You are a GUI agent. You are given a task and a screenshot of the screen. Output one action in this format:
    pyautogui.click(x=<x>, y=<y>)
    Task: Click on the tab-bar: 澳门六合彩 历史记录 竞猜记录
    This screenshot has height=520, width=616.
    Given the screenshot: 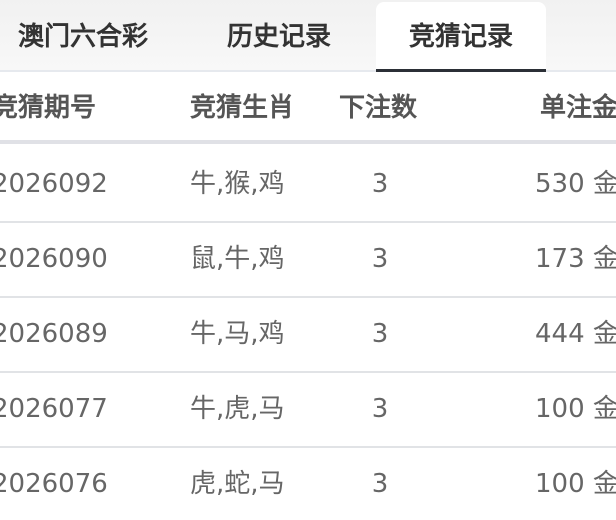 What is the action you would take?
    pyautogui.click(x=308, y=36)
    